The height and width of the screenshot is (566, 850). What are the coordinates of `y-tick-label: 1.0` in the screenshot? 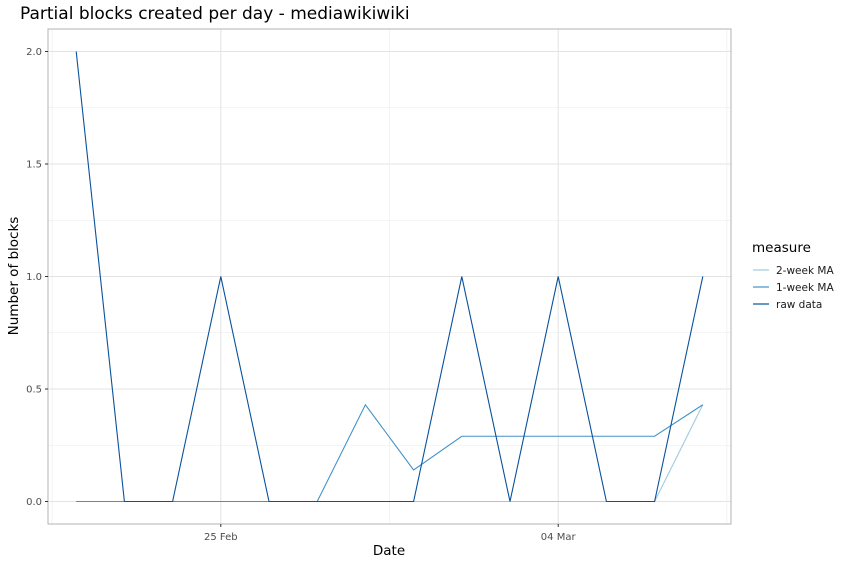 It's located at (34, 277).